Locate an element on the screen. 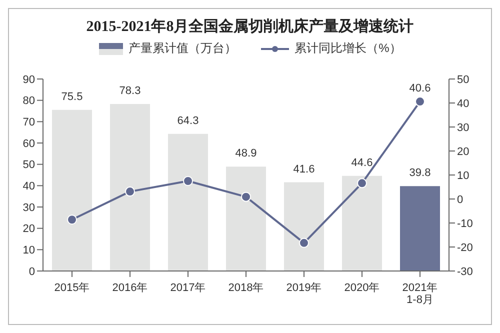  x-tick-label: 2019年 is located at coordinates (304, 288).